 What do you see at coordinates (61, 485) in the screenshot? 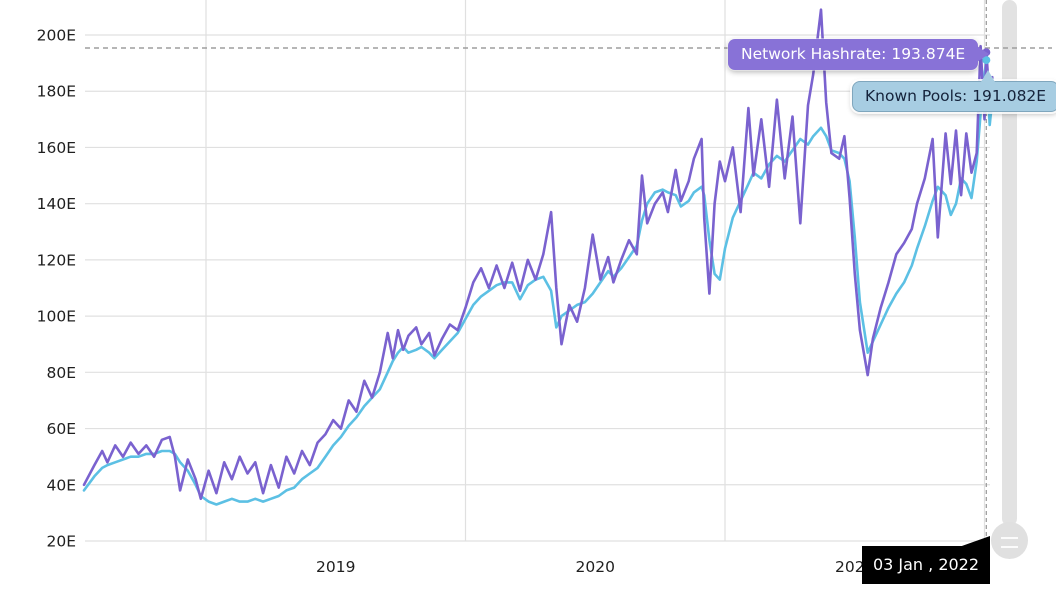
I see `y-axis-tick-label: 40E` at bounding box center [61, 485].